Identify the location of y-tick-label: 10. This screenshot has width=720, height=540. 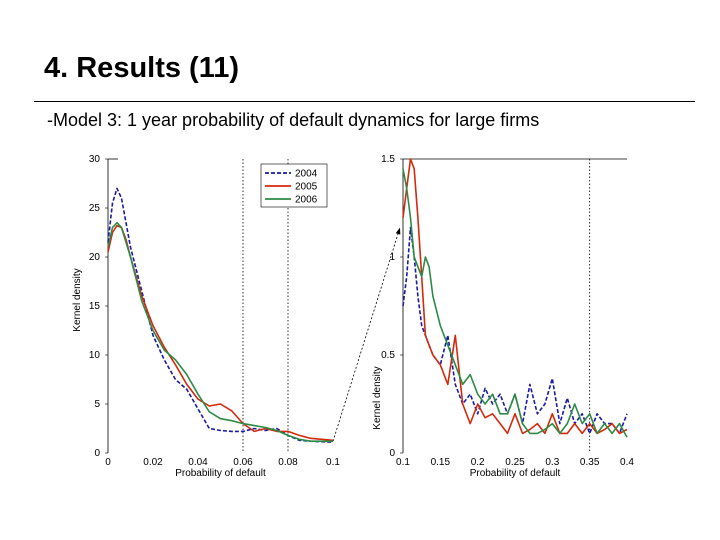
(95, 355).